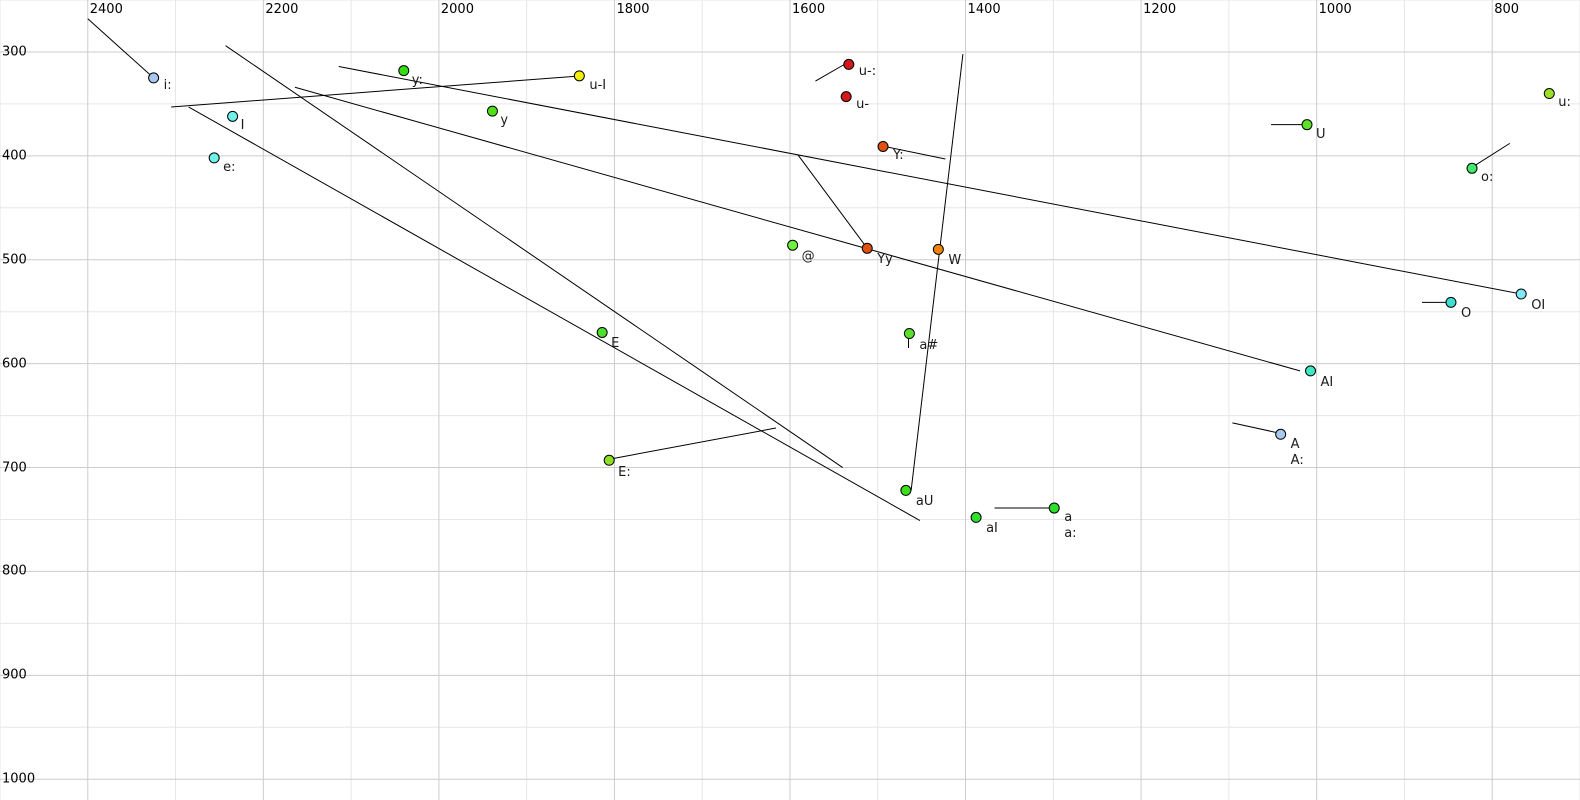  What do you see at coordinates (924, 502) in the screenshot?
I see `point-label-aU: aU` at bounding box center [924, 502].